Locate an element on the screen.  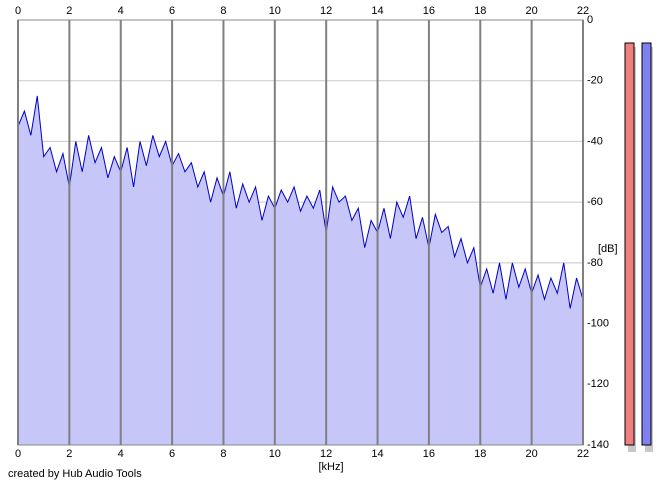
y-tick-label: -100 is located at coordinates (598, 323).